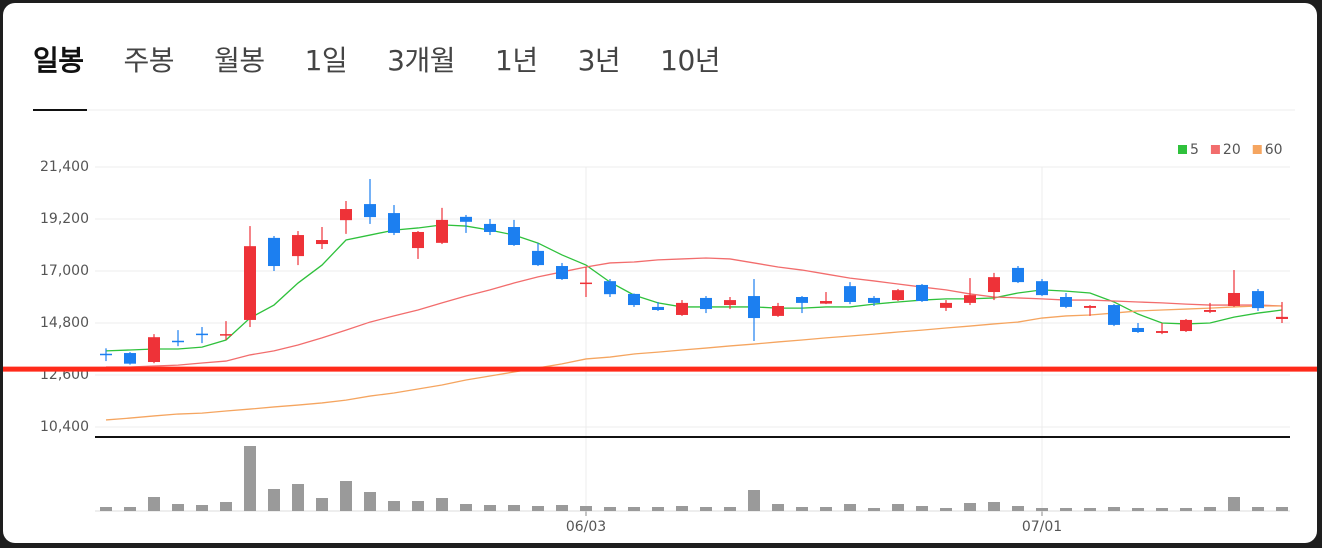 This screenshot has height=548, width=1322. Describe the element at coordinates (599, 60) in the screenshot. I see `period-tab: 3년` at that location.